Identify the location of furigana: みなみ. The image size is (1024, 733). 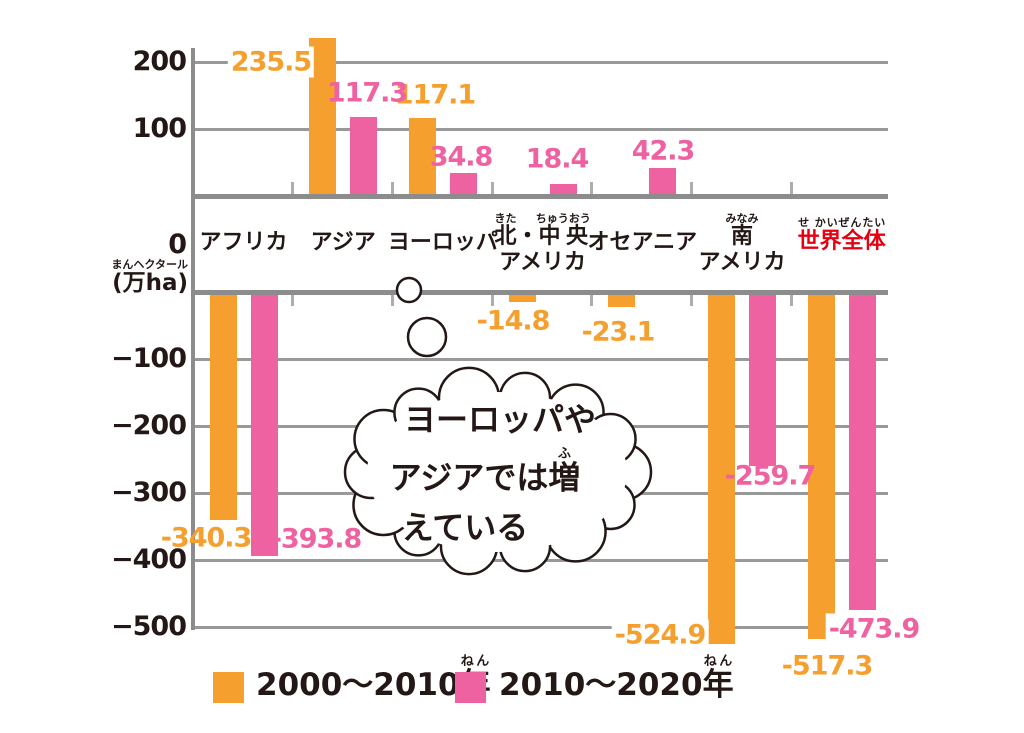
(742, 218).